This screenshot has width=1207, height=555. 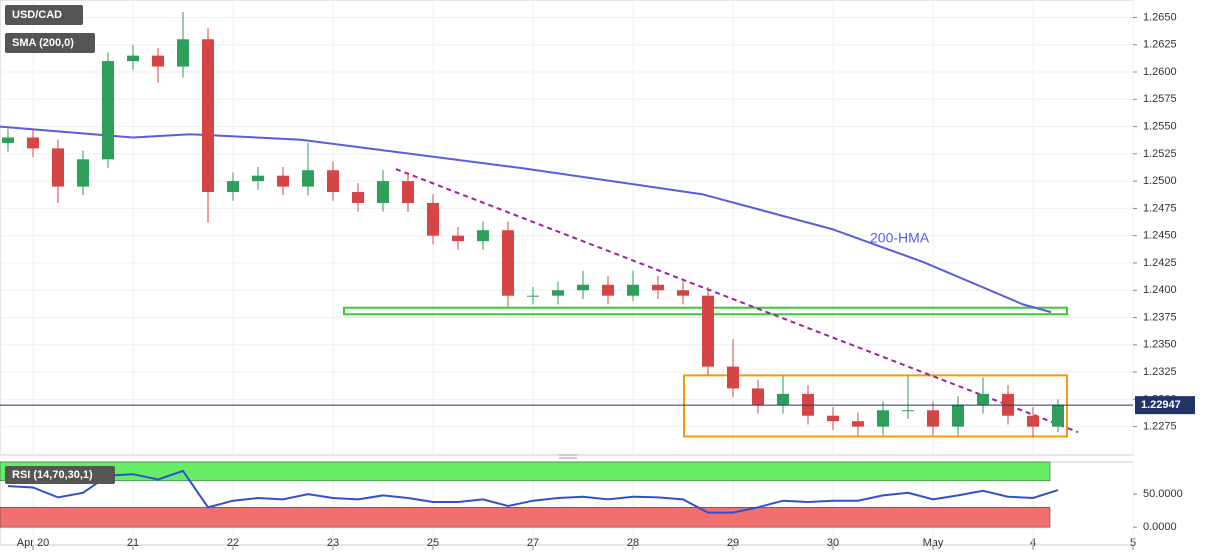 I want to click on y-tick-label: 1.2275, so click(x=1160, y=427).